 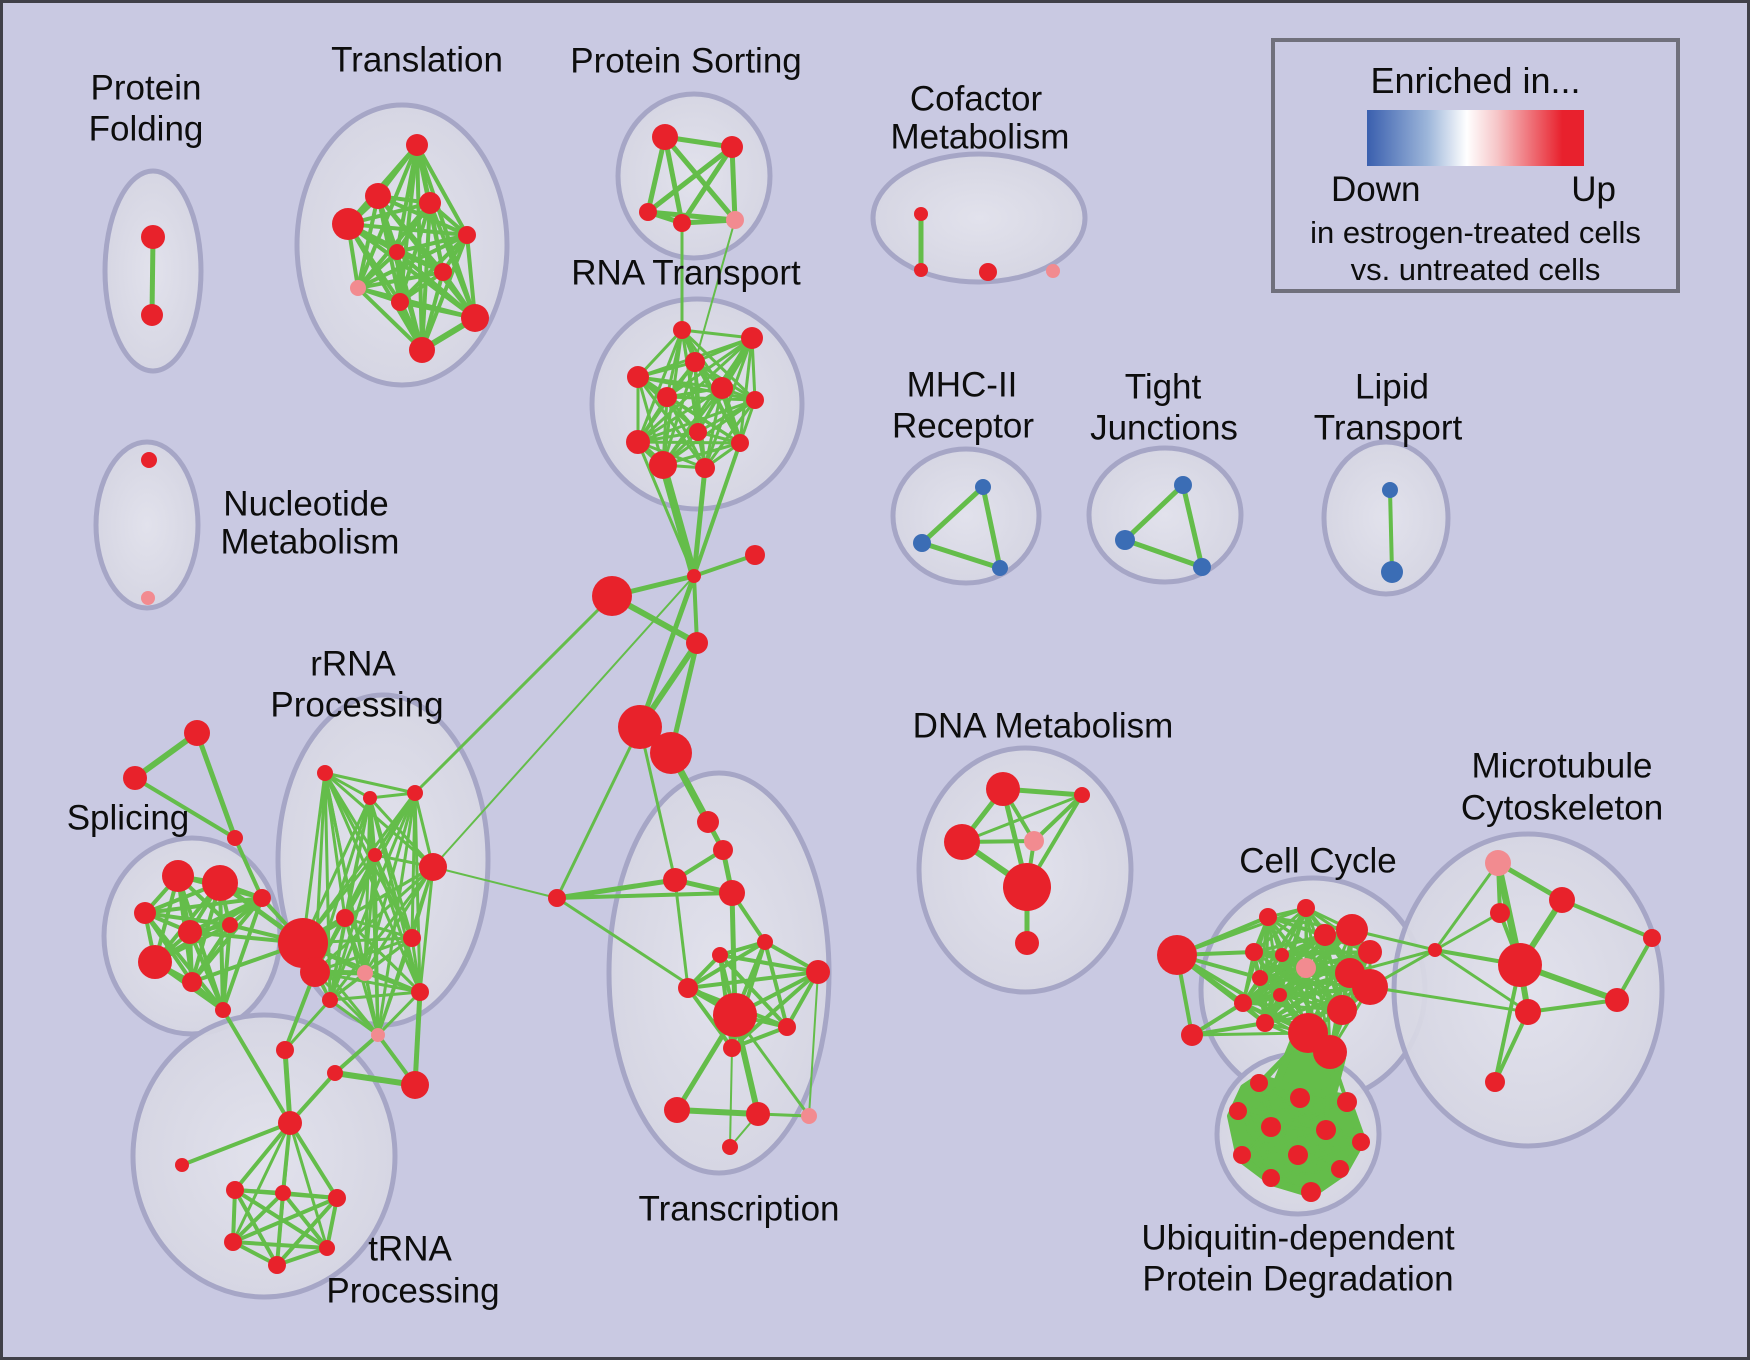 I want to click on edge-tnh-tn5, so click(x=308, y=1185).